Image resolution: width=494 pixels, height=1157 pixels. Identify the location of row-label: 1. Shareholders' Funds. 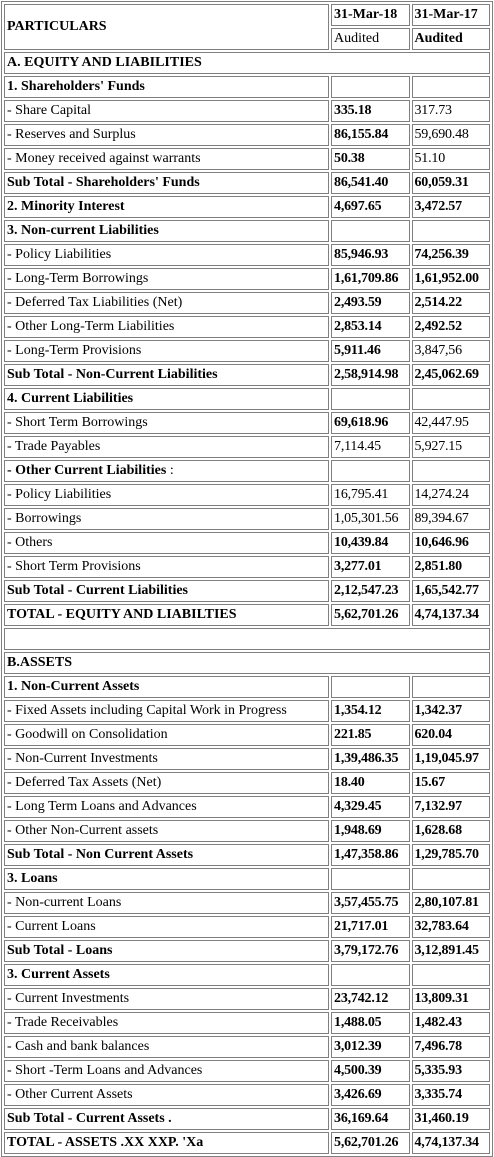
(167, 87).